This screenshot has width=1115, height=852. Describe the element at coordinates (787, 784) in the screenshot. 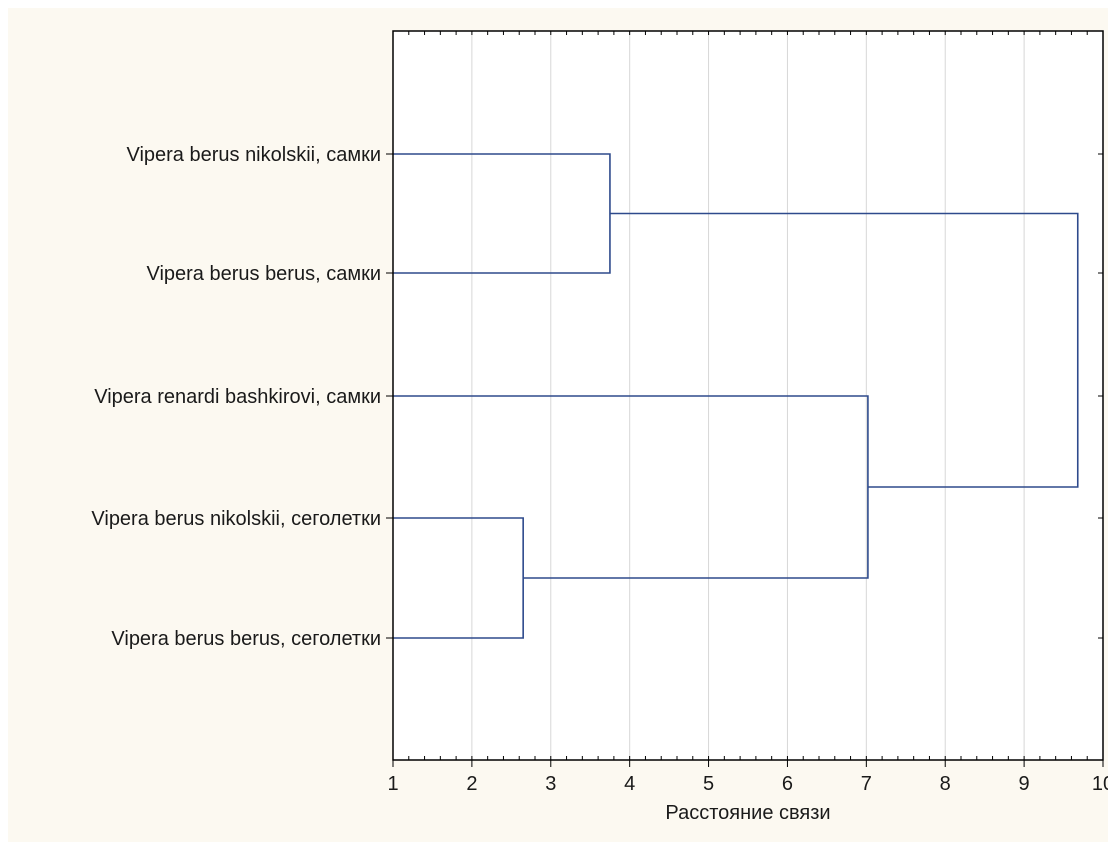

I see `x-tick-label-6: 6` at that location.